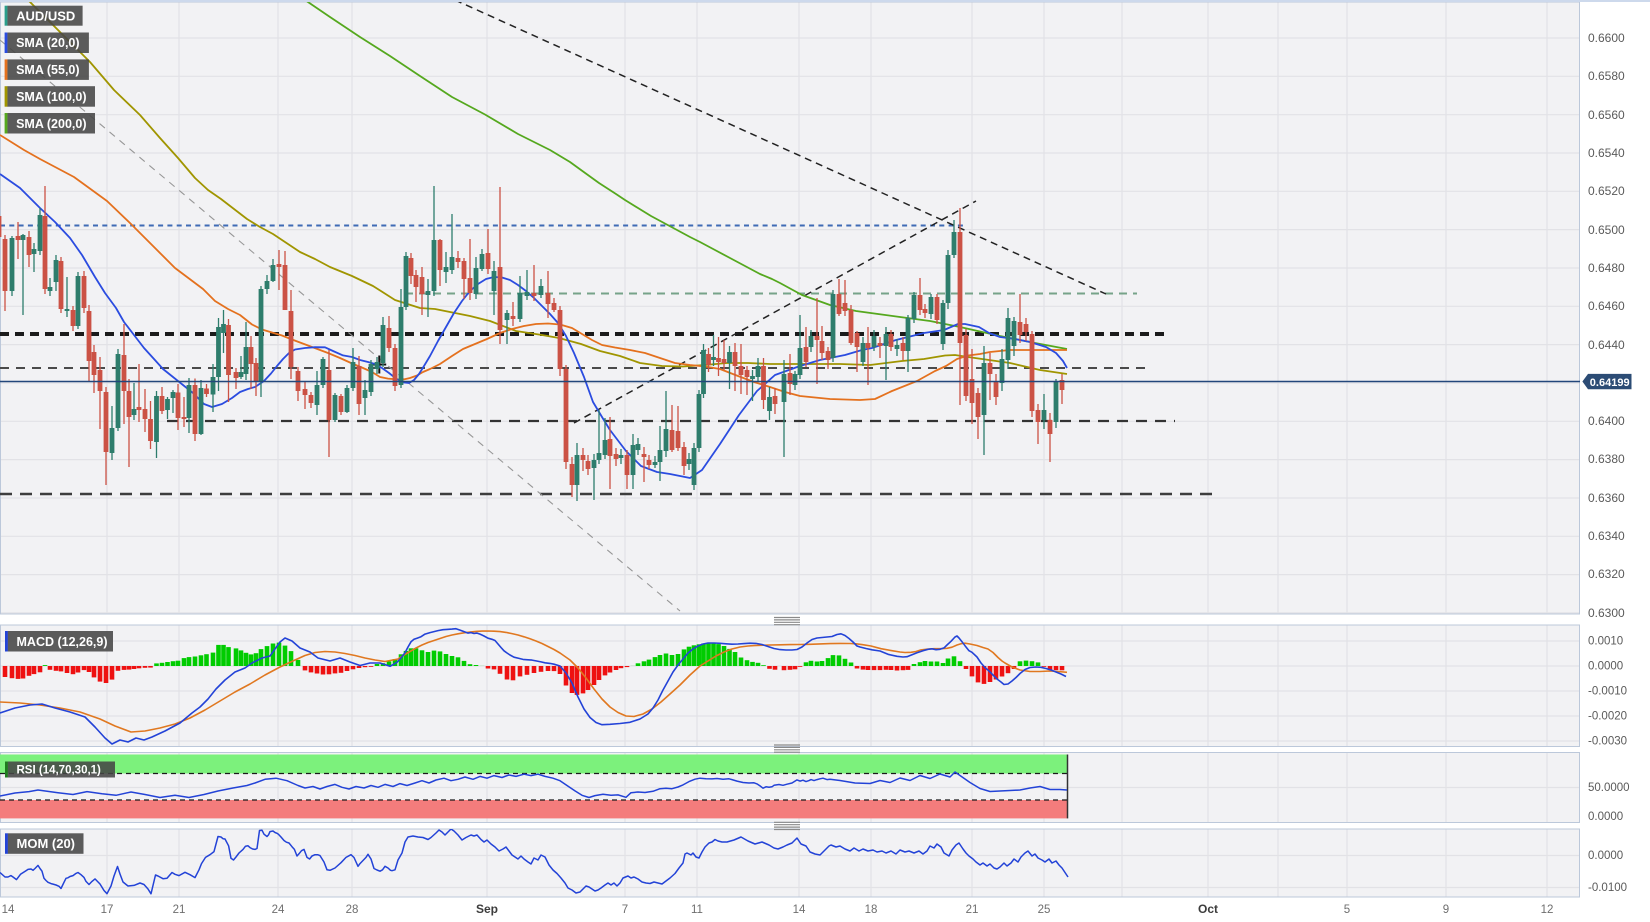 This screenshot has width=1650, height=922. Describe the element at coordinates (1606, 153) in the screenshot. I see `svg-text: 0.6540` at that location.